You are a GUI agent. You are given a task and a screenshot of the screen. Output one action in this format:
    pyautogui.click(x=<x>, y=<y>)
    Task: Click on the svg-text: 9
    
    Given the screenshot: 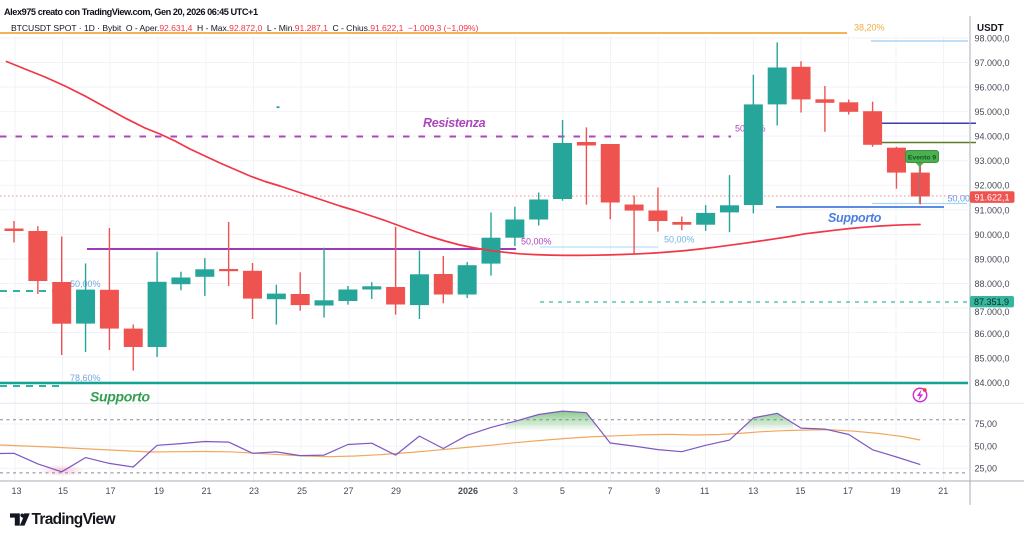 What is the action you would take?
    pyautogui.click(x=657, y=491)
    